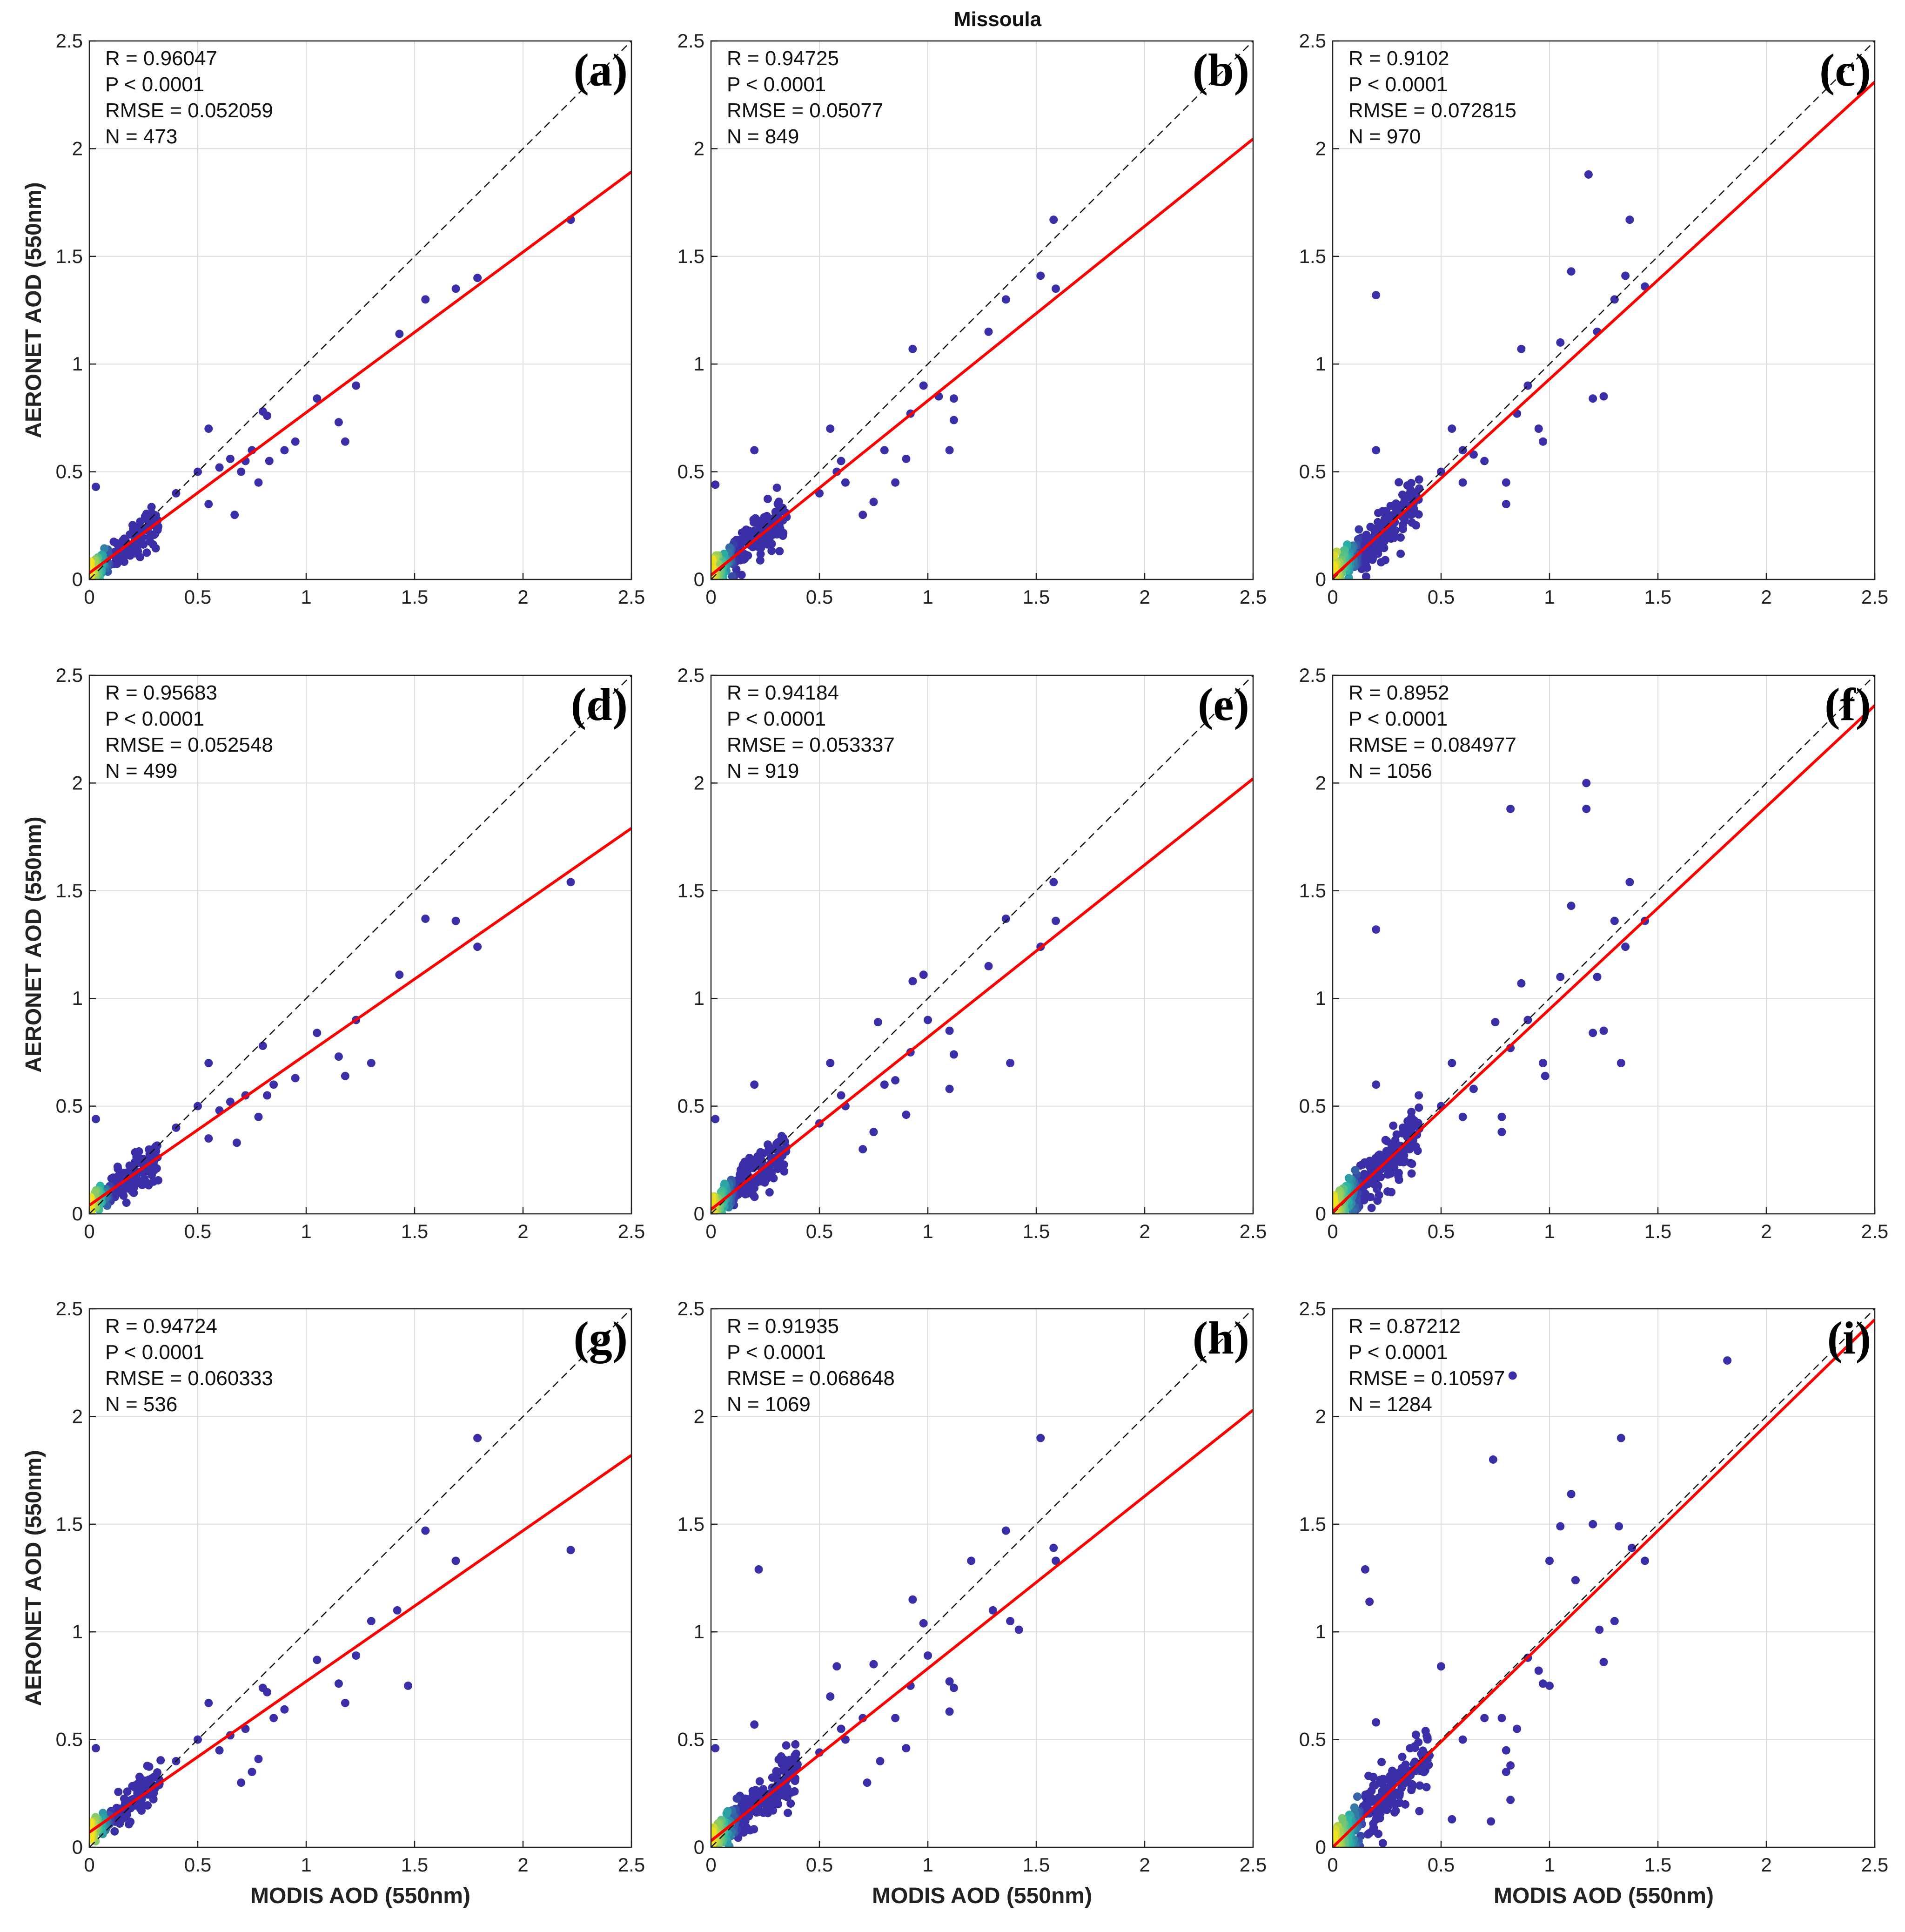  I want to click on x-tick-label: 1.5, so click(1036, 1231).